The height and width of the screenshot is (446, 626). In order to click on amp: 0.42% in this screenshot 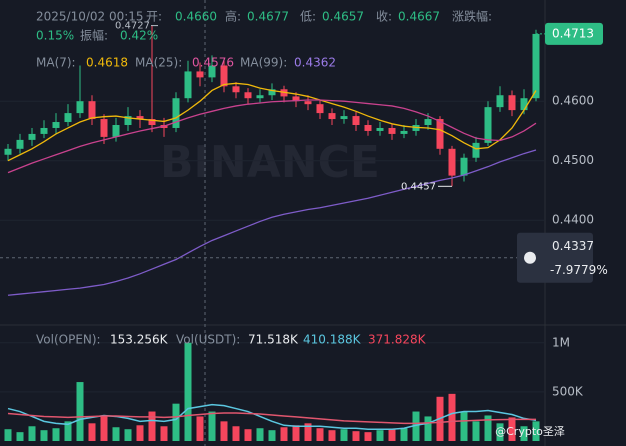, I will do `click(139, 36)`.